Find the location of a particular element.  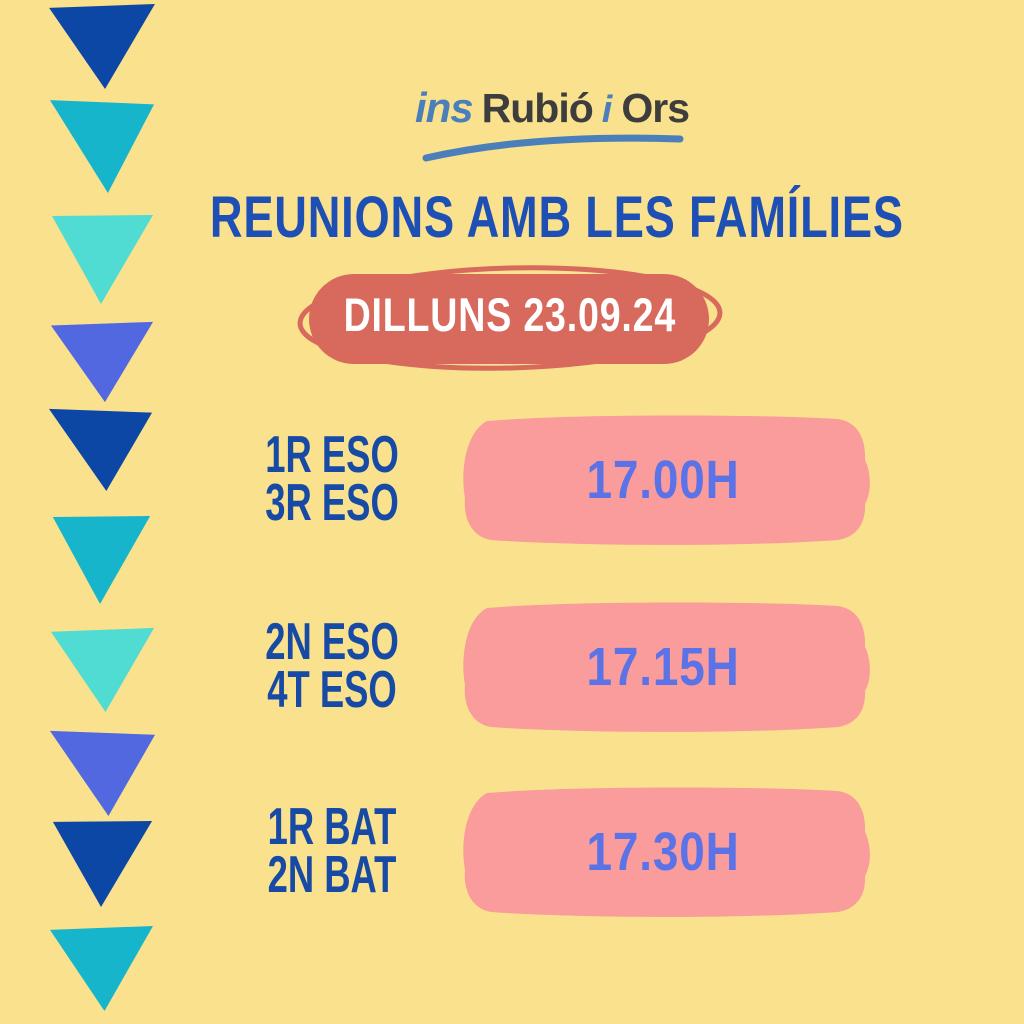

schedule-row: 1R ESO 3R ESO 17.00H is located at coordinates (512, 480).